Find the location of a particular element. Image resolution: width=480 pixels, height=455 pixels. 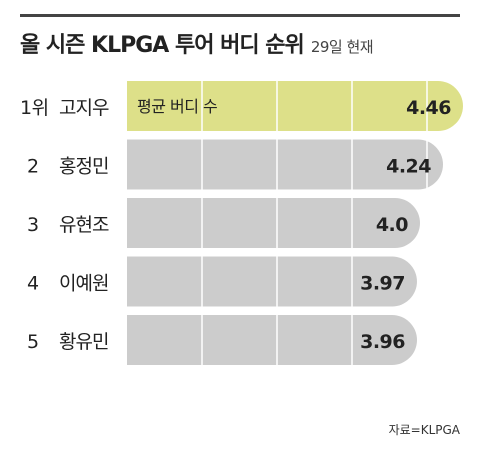

data-label: 4.0 is located at coordinates (392, 225).